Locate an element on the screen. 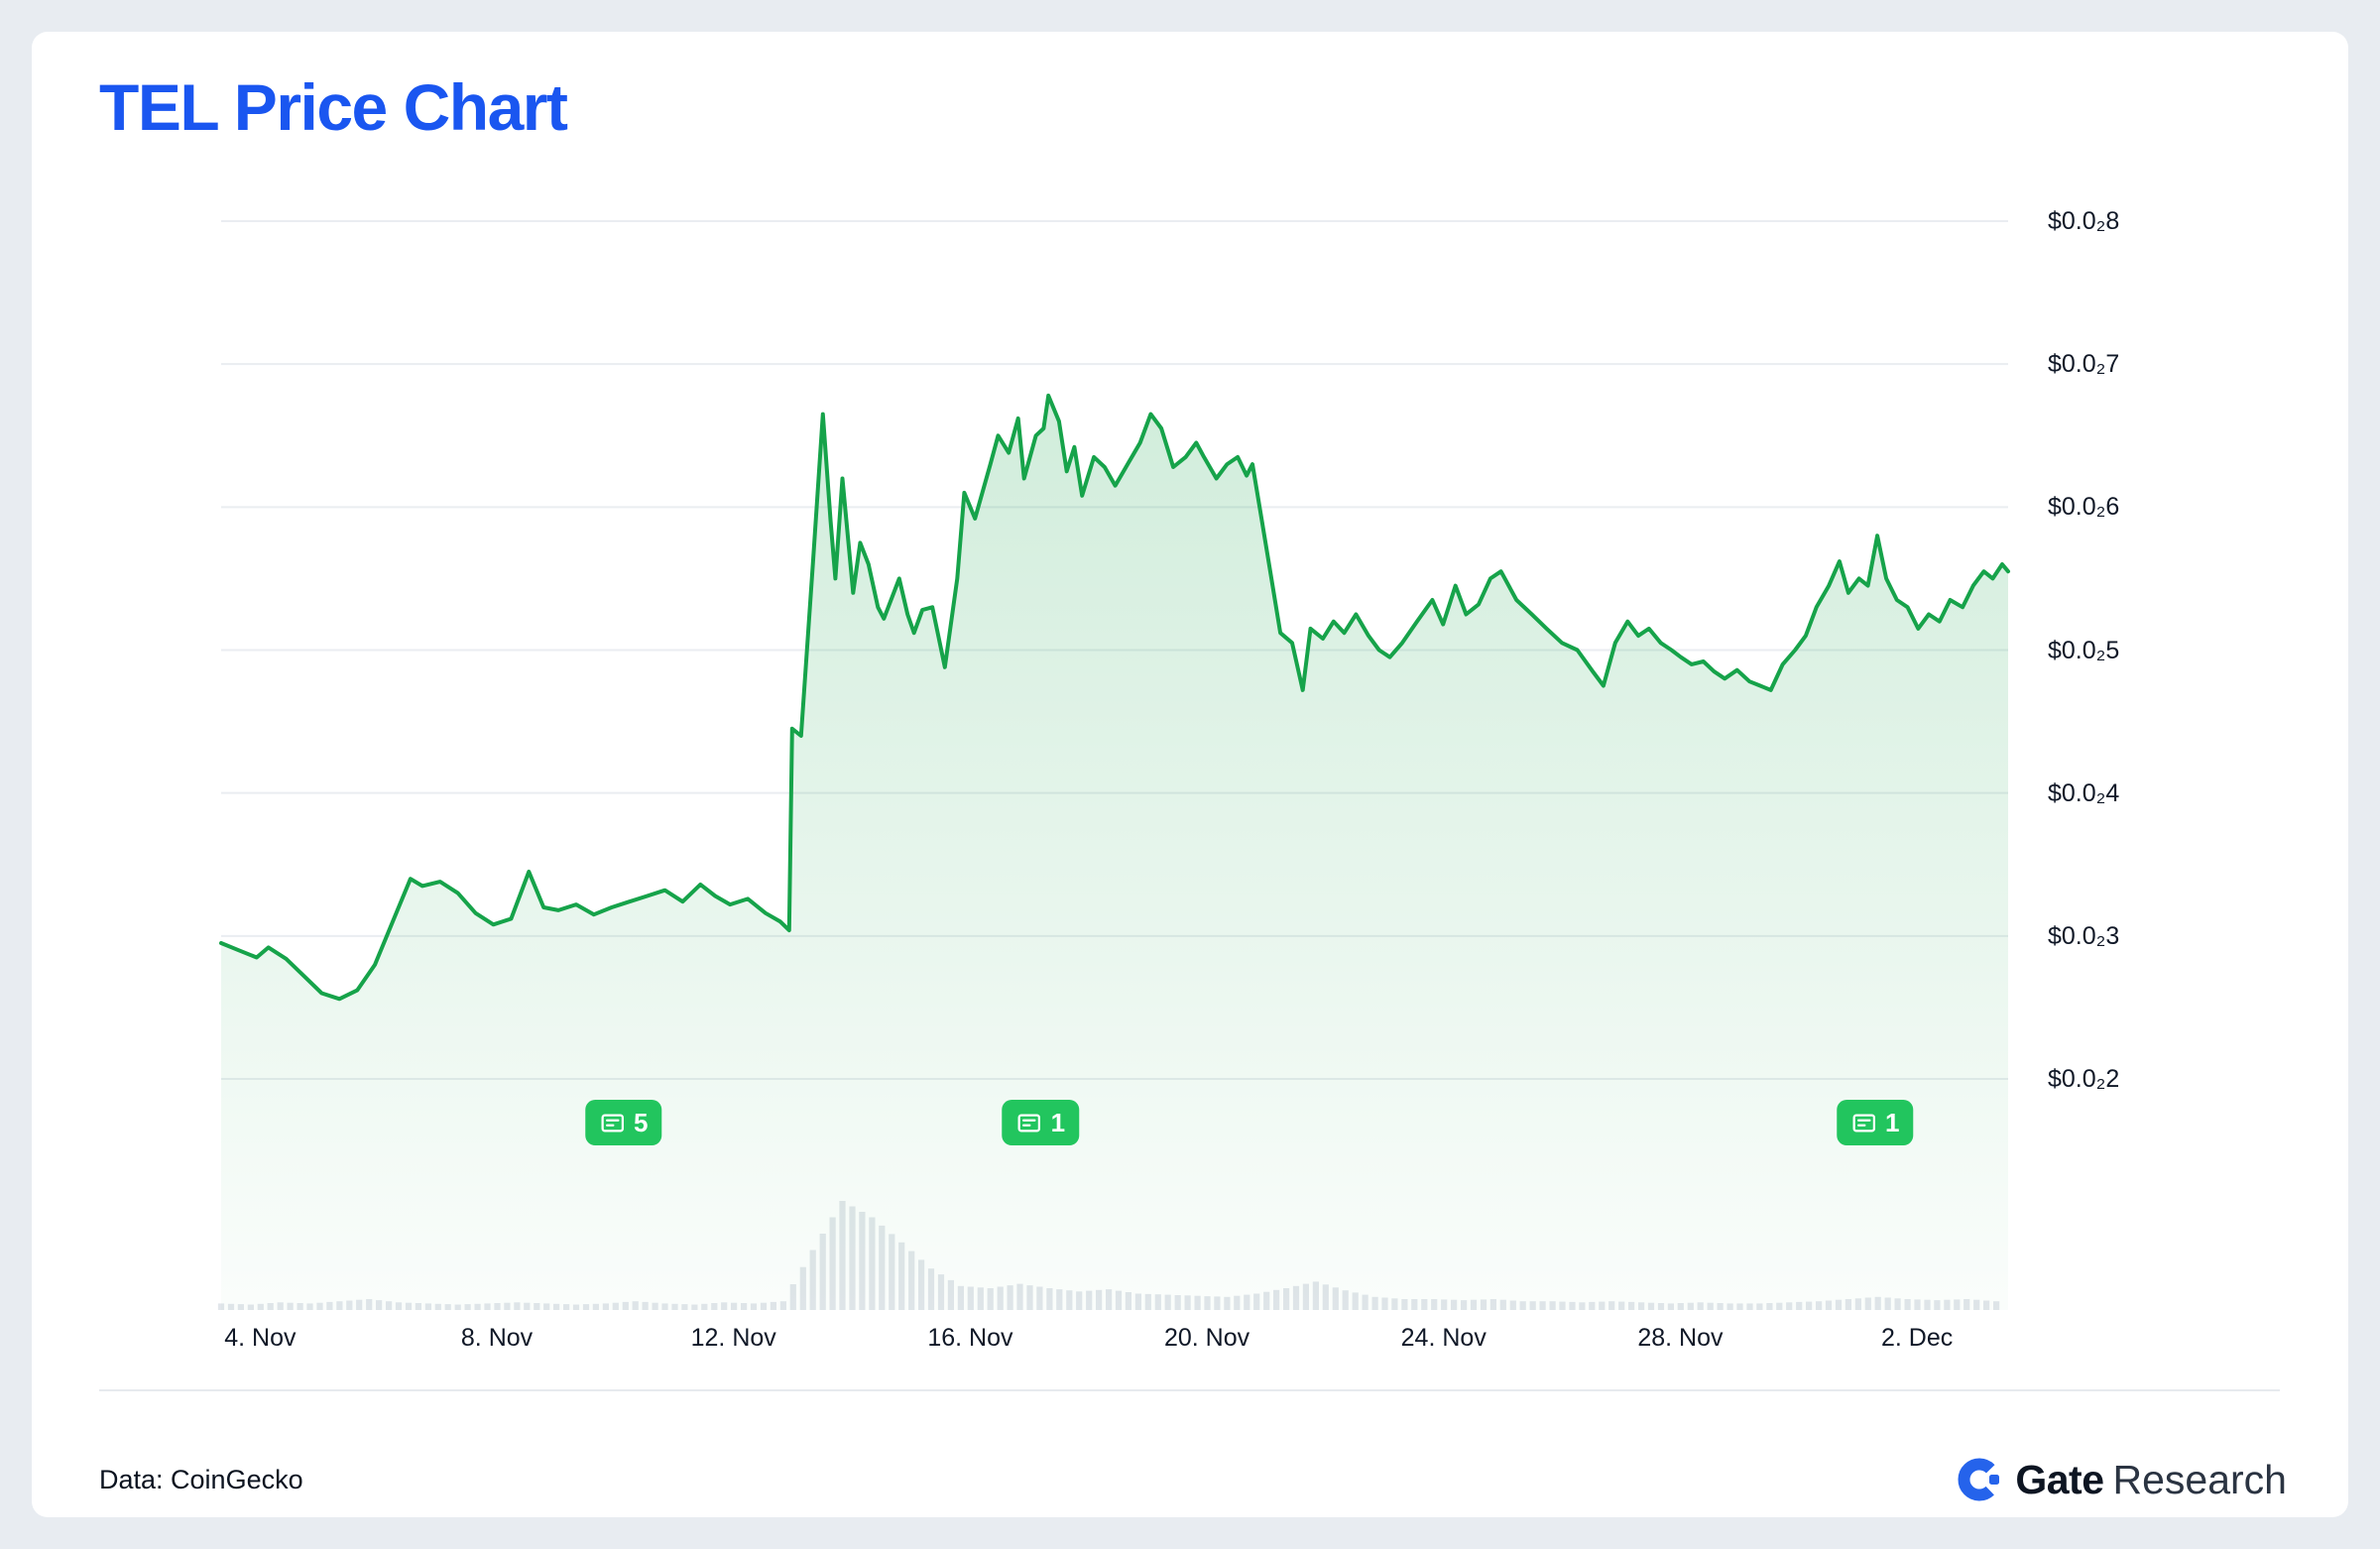 The width and height of the screenshot is (2380, 1549). y-axis-label: $0.0₂5 is located at coordinates (2084, 650).